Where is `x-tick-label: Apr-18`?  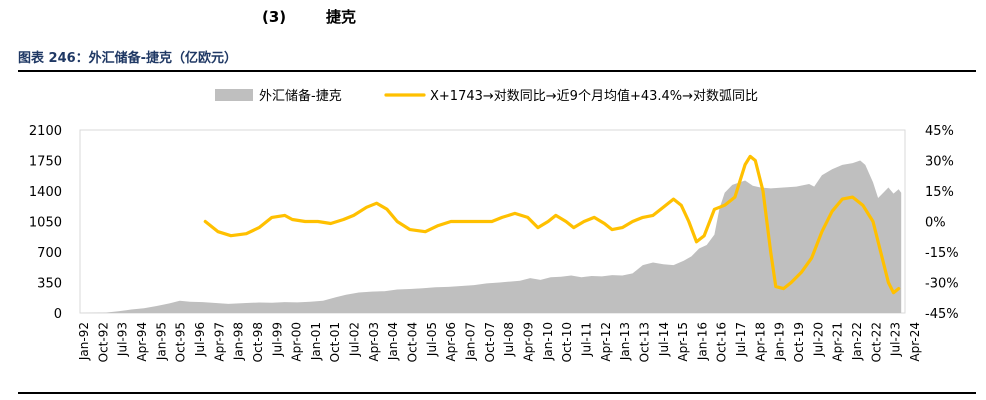 x-tick-label: Apr-18 is located at coordinates (760, 342).